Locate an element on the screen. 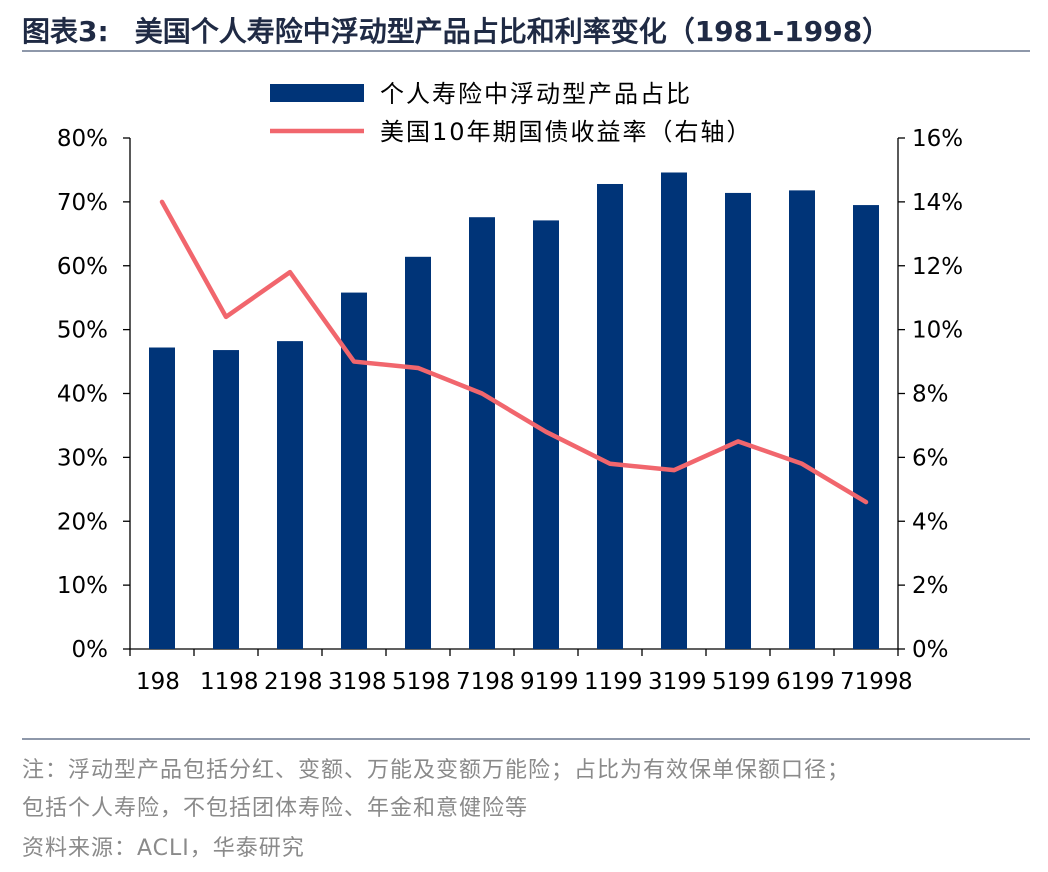  legend-bar-swatch is located at coordinates (317, 93).